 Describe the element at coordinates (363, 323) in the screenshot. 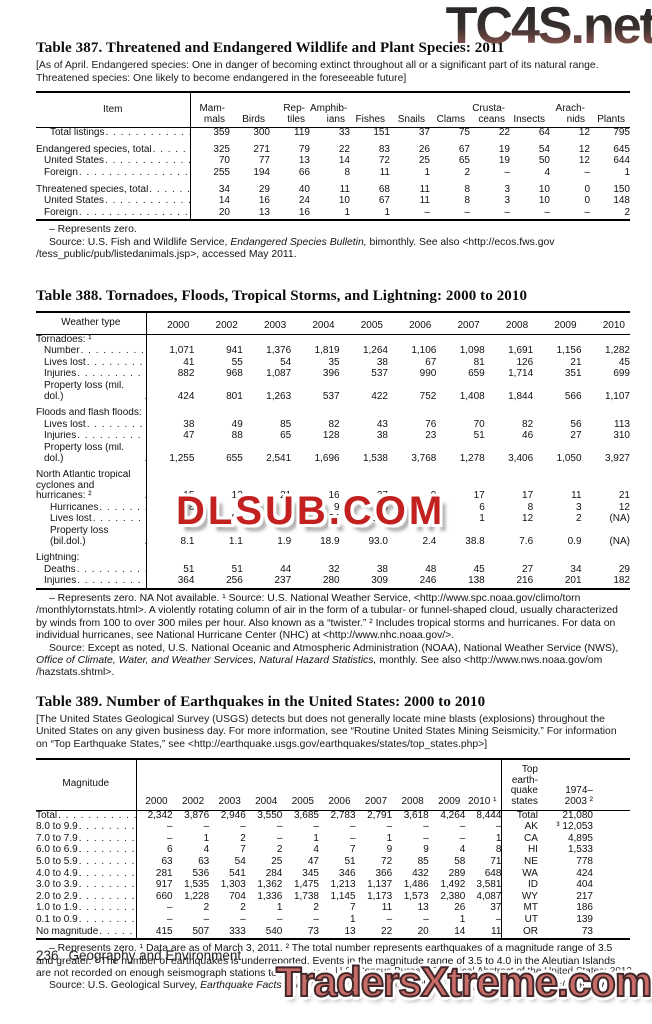

I see `column-header: 2005` at that location.